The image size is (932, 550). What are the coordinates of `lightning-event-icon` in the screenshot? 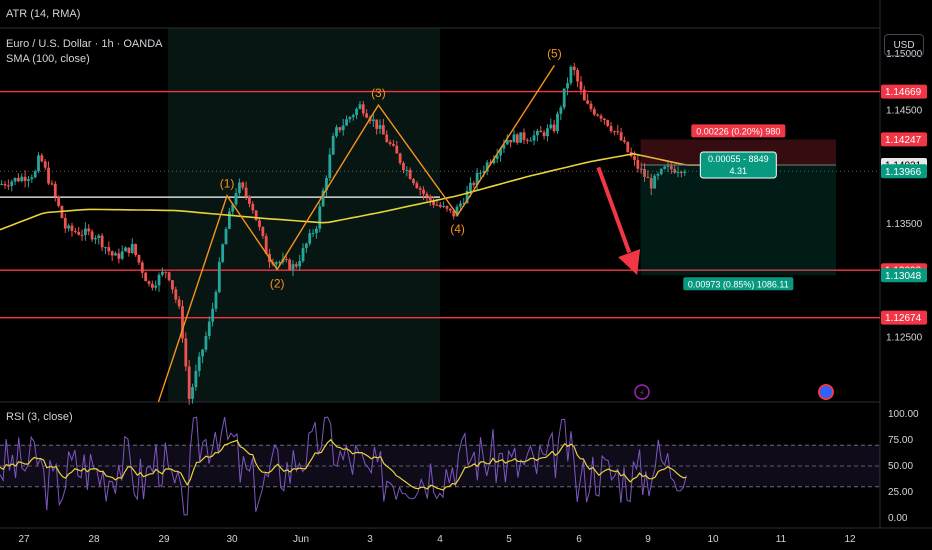 It's located at (642, 392).